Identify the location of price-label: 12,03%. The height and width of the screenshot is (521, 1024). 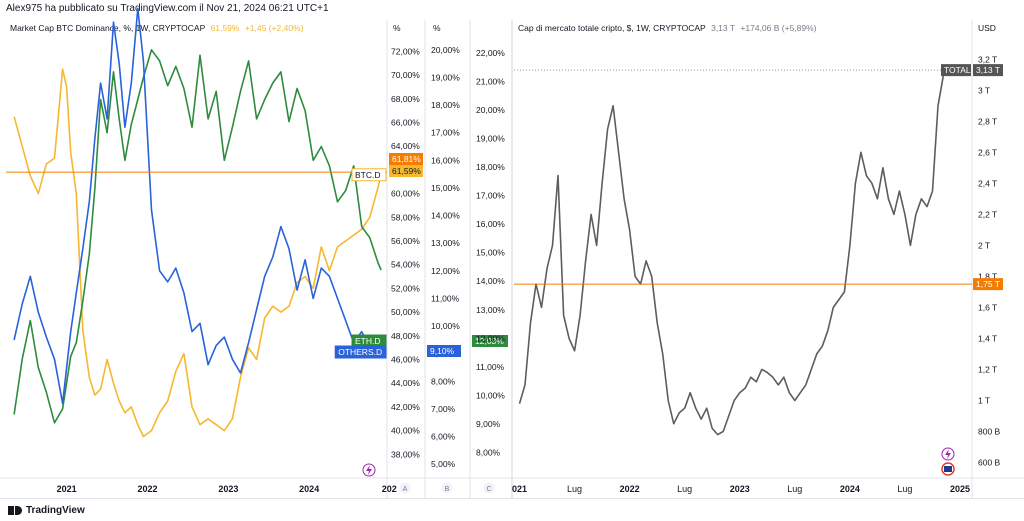
(489, 341).